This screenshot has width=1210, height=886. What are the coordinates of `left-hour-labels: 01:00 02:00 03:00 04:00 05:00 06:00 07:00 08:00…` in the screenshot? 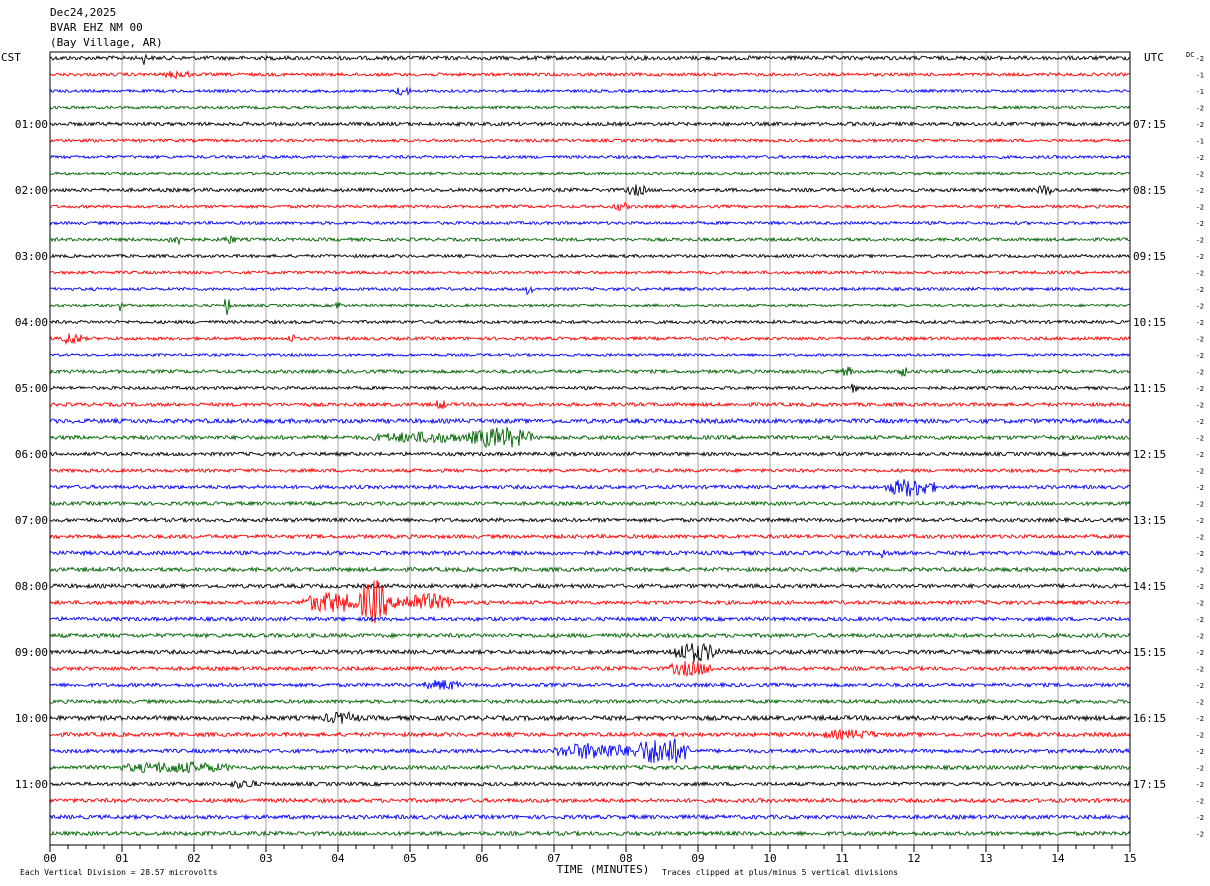 It's located at (31, 454).